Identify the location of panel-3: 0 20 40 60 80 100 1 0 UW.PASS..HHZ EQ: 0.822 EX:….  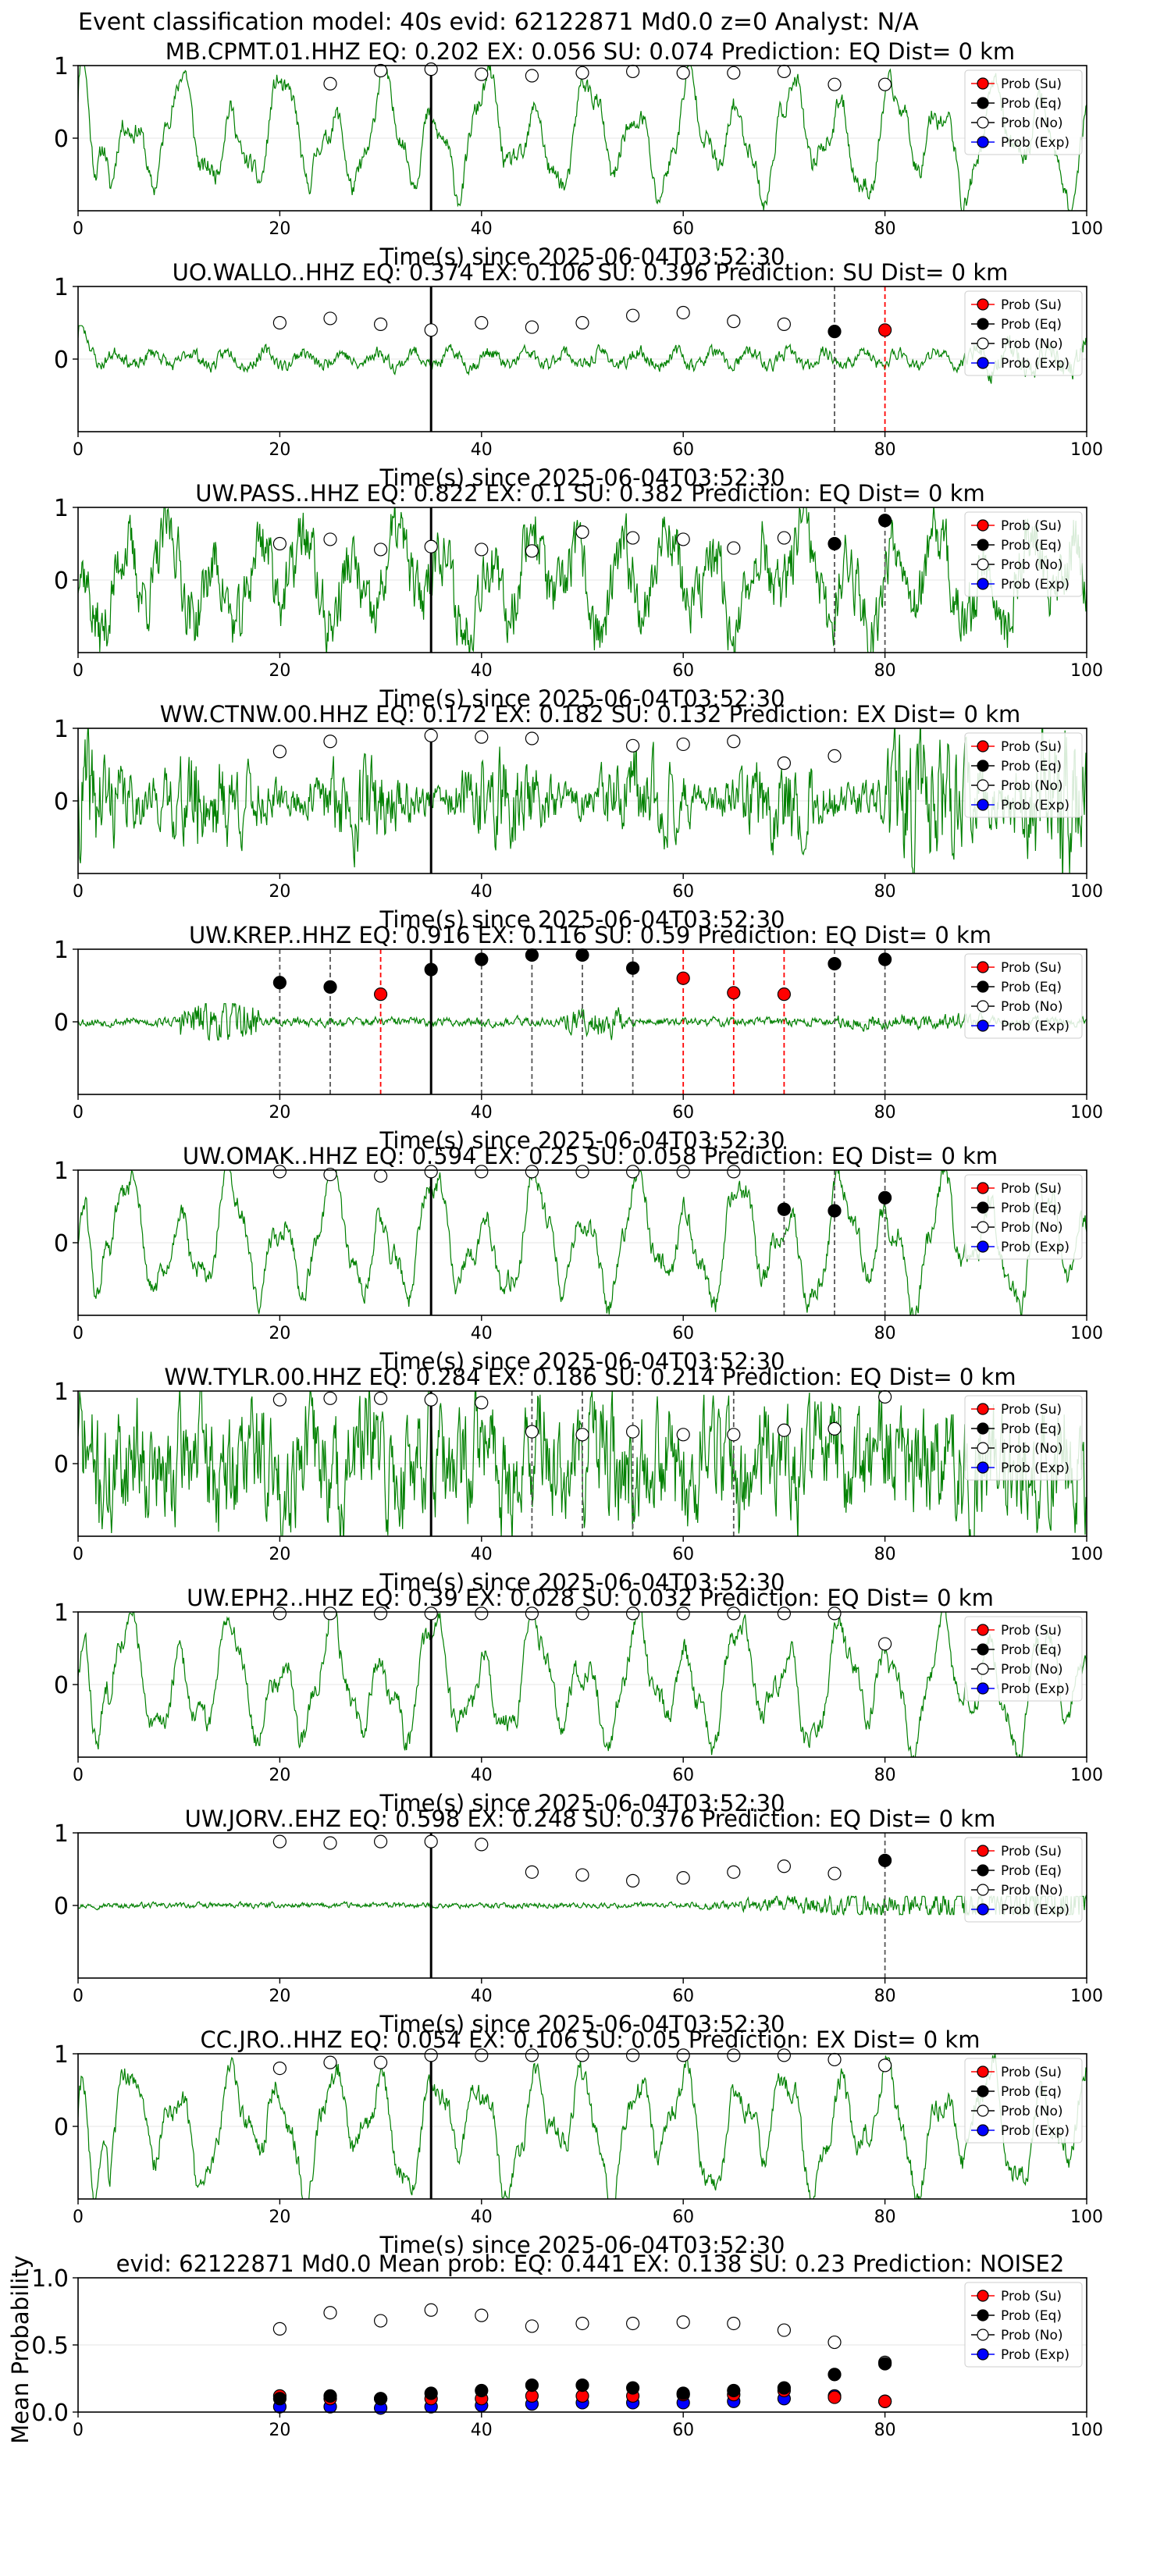
(578, 596).